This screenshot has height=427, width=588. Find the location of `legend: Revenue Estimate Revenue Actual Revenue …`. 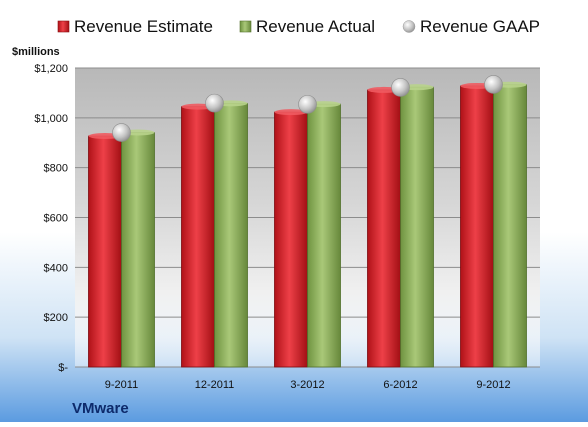

legend: Revenue Estimate Revenue Actual Revenue … is located at coordinates (298, 26).